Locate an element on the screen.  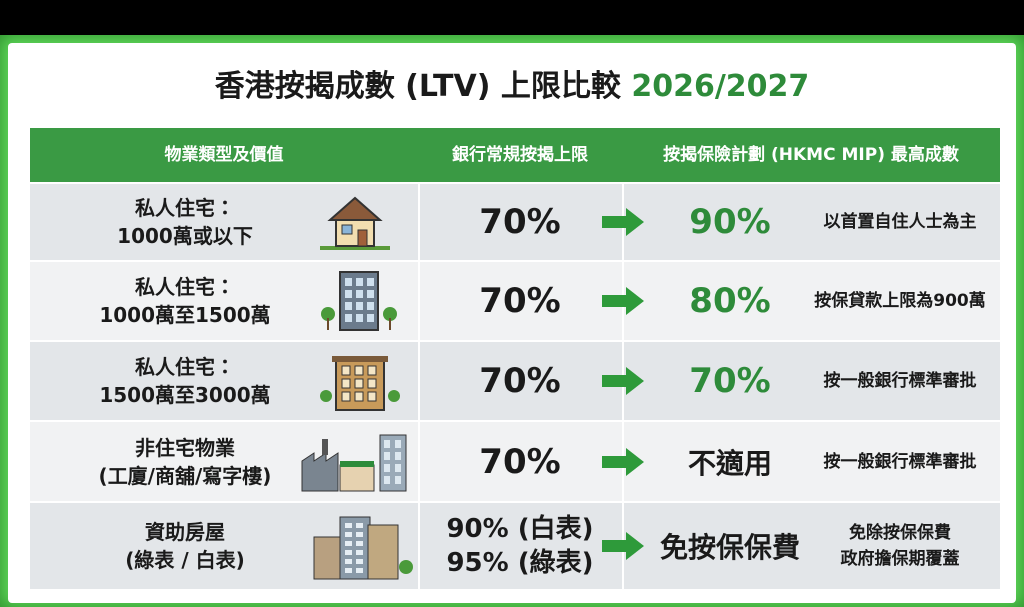
table-header: 物業類型及價值 銀行常規按揭上限 按揭保險計劃 (HKMC MIP) 最高成數 is located at coordinates (515, 155).